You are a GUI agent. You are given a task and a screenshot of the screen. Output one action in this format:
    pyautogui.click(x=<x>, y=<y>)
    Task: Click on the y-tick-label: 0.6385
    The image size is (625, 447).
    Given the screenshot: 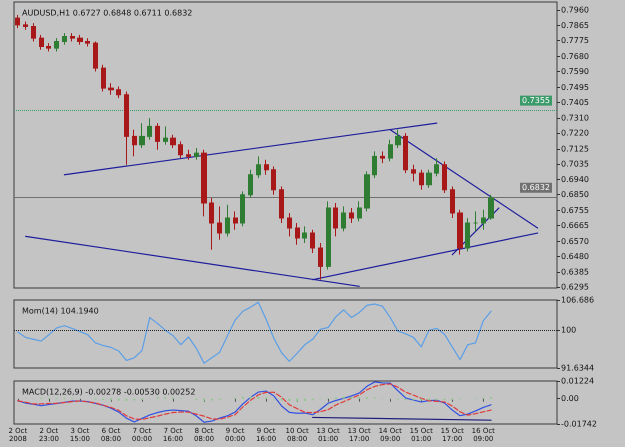 What is the action you would take?
    pyautogui.click(x=575, y=272)
    